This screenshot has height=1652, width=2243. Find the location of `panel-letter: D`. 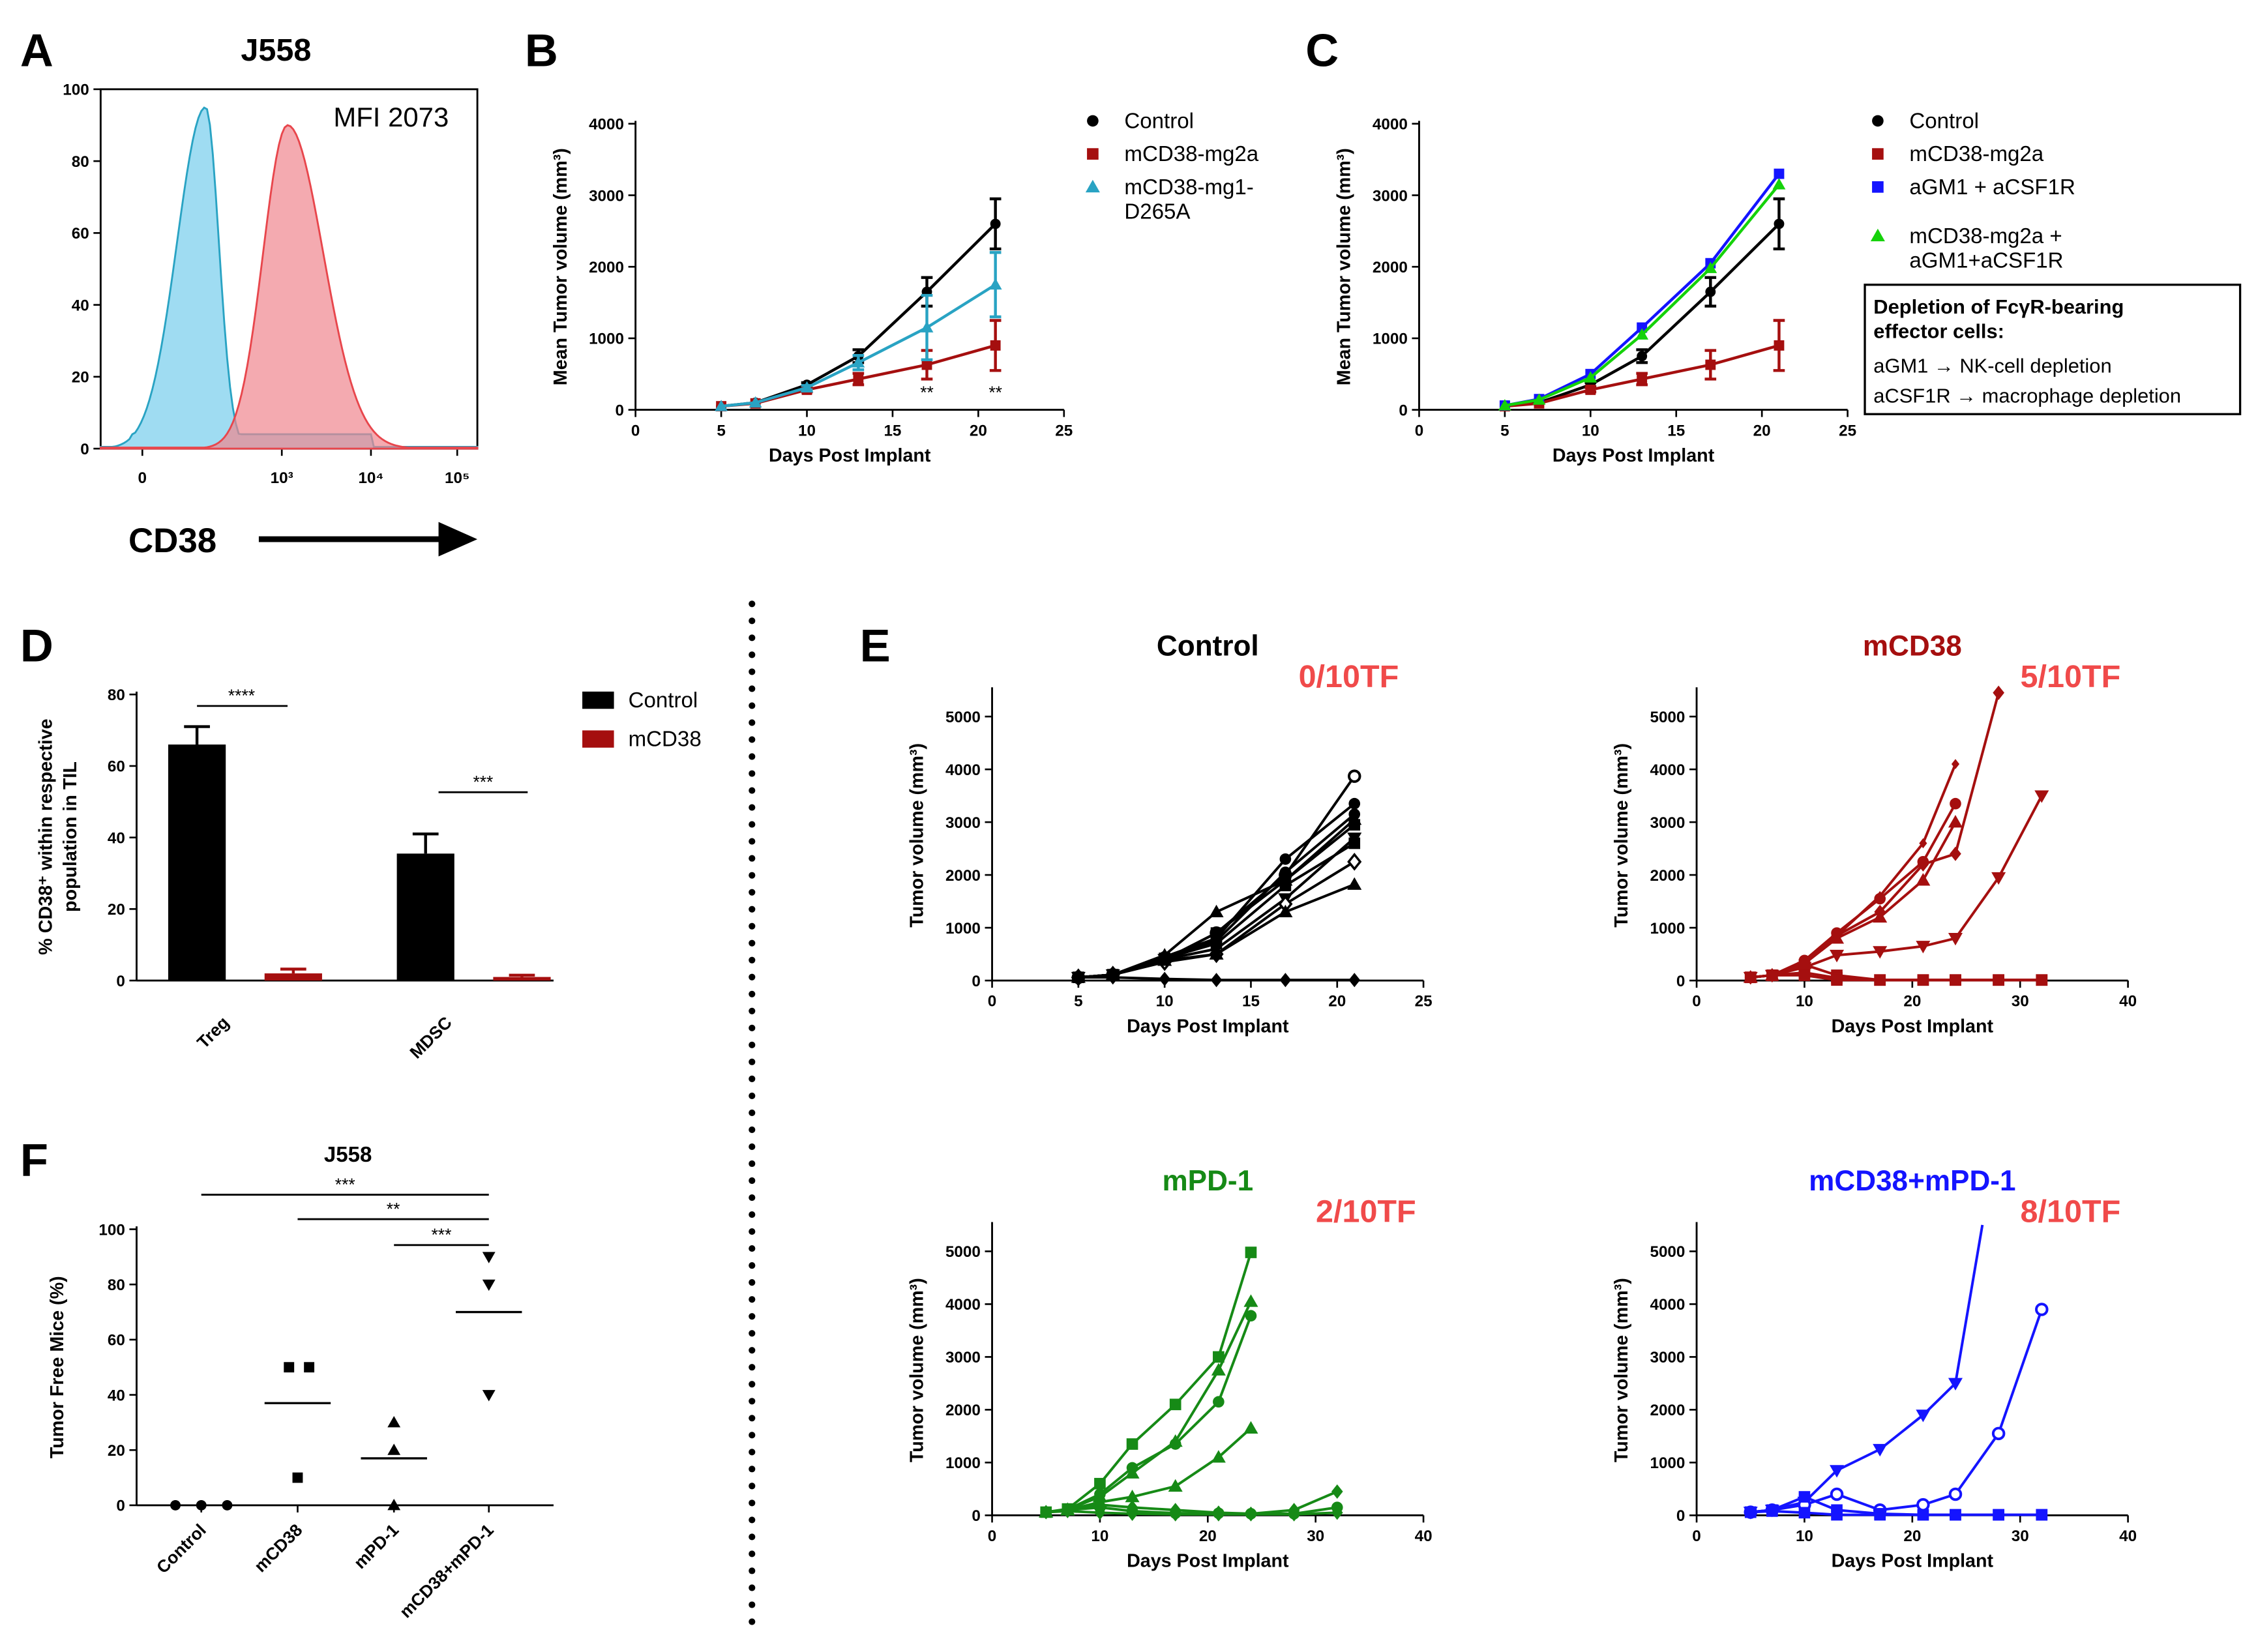

panel-letter: D is located at coordinates (36, 645).